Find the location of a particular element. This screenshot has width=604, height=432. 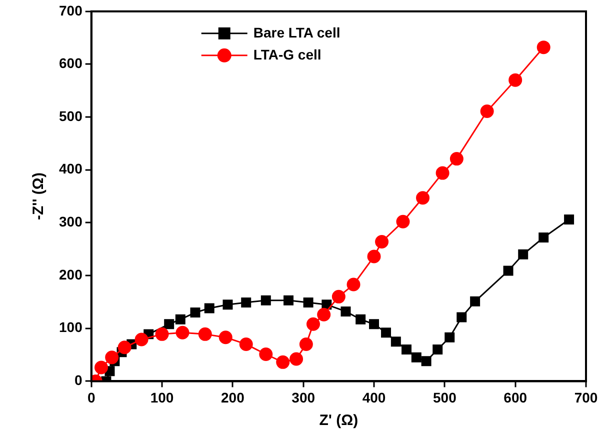

x-tick-label: 0 is located at coordinates (91, 397).